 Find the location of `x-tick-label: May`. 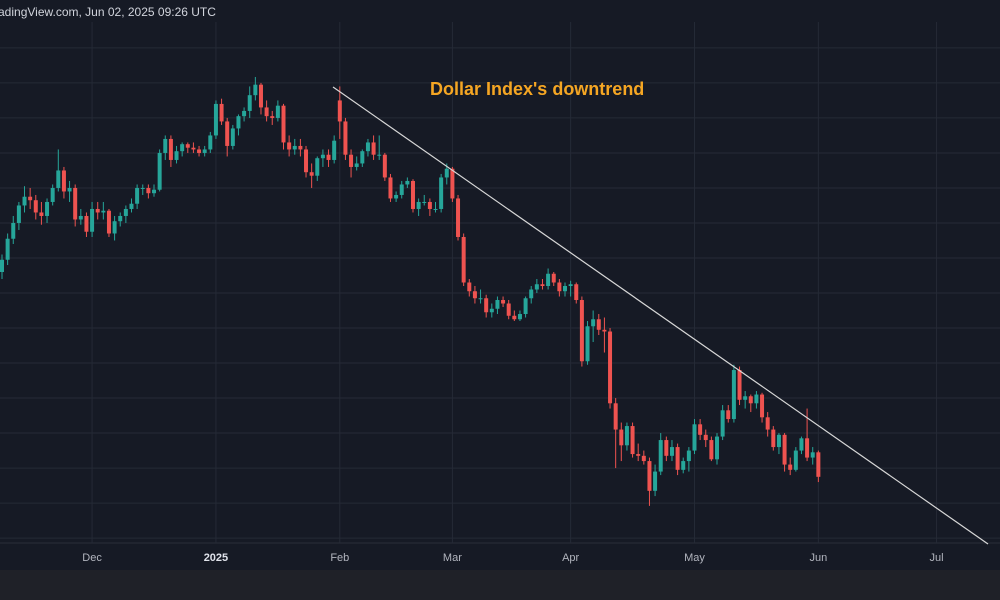

x-tick-label: May is located at coordinates (694, 558).